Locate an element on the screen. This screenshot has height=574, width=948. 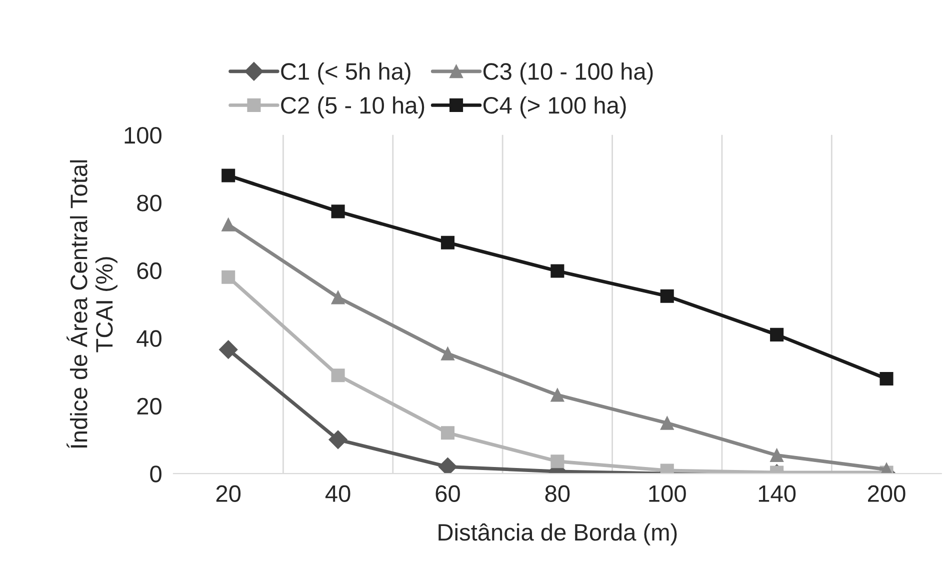
x-tick-label: 80 is located at coordinates (557, 493).